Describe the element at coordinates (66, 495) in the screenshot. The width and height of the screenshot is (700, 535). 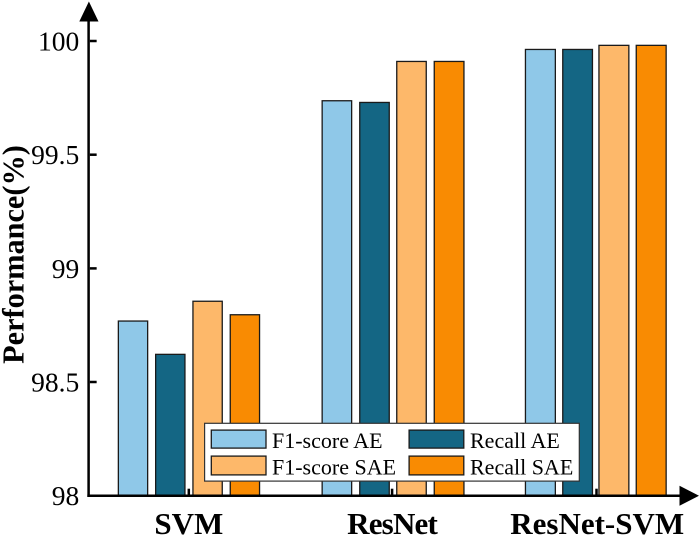
I see `svg-text: 98` at that location.